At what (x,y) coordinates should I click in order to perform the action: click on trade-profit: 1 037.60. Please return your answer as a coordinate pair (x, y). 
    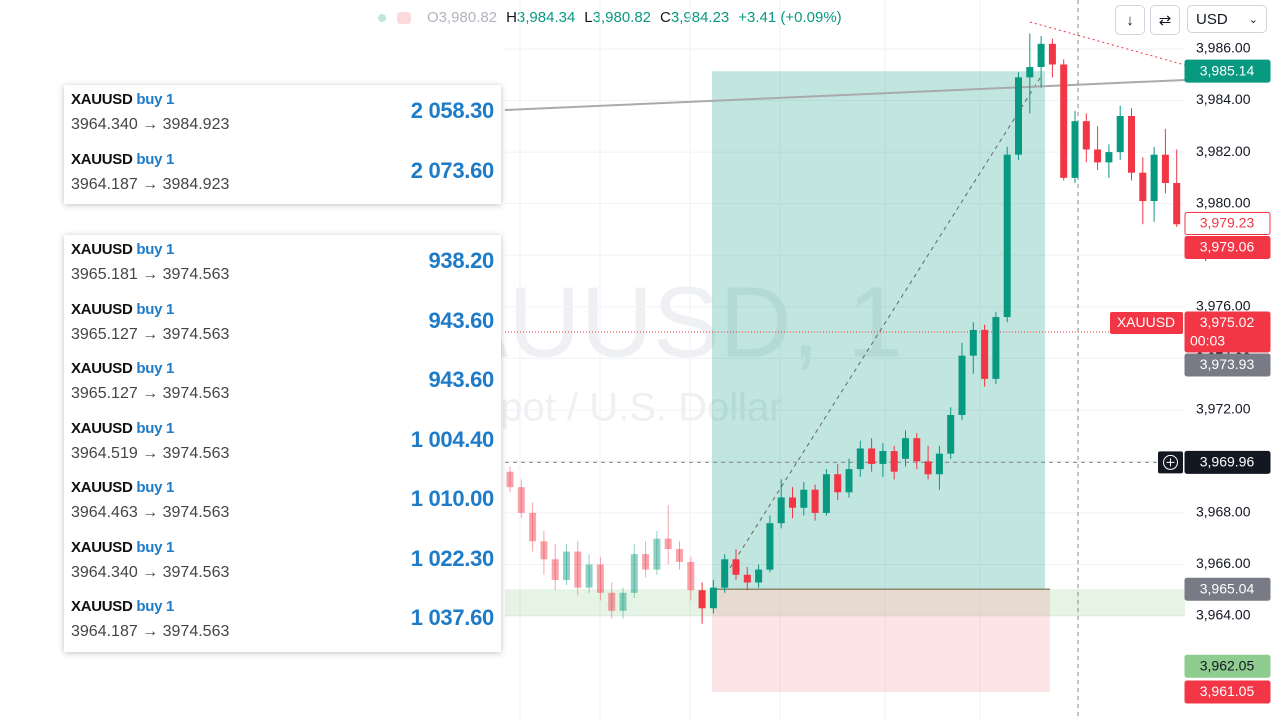
    Looking at the image, I should click on (452, 617).